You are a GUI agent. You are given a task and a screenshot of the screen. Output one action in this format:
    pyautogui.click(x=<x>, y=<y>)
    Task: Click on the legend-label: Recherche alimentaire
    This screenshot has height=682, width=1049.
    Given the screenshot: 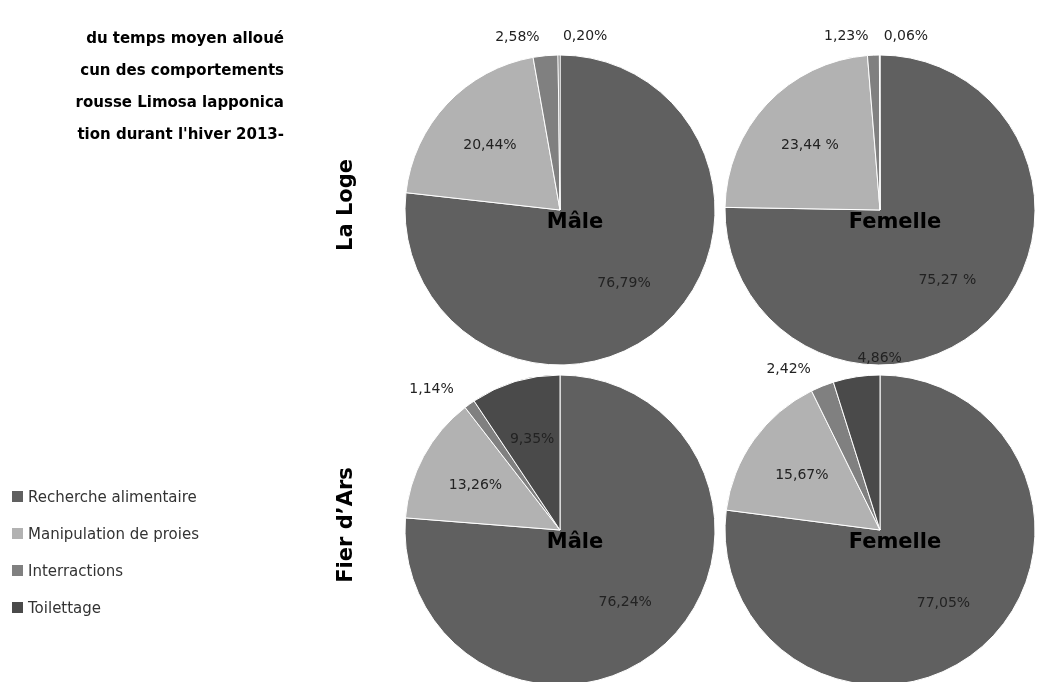 What is the action you would take?
    pyautogui.click(x=112, y=496)
    